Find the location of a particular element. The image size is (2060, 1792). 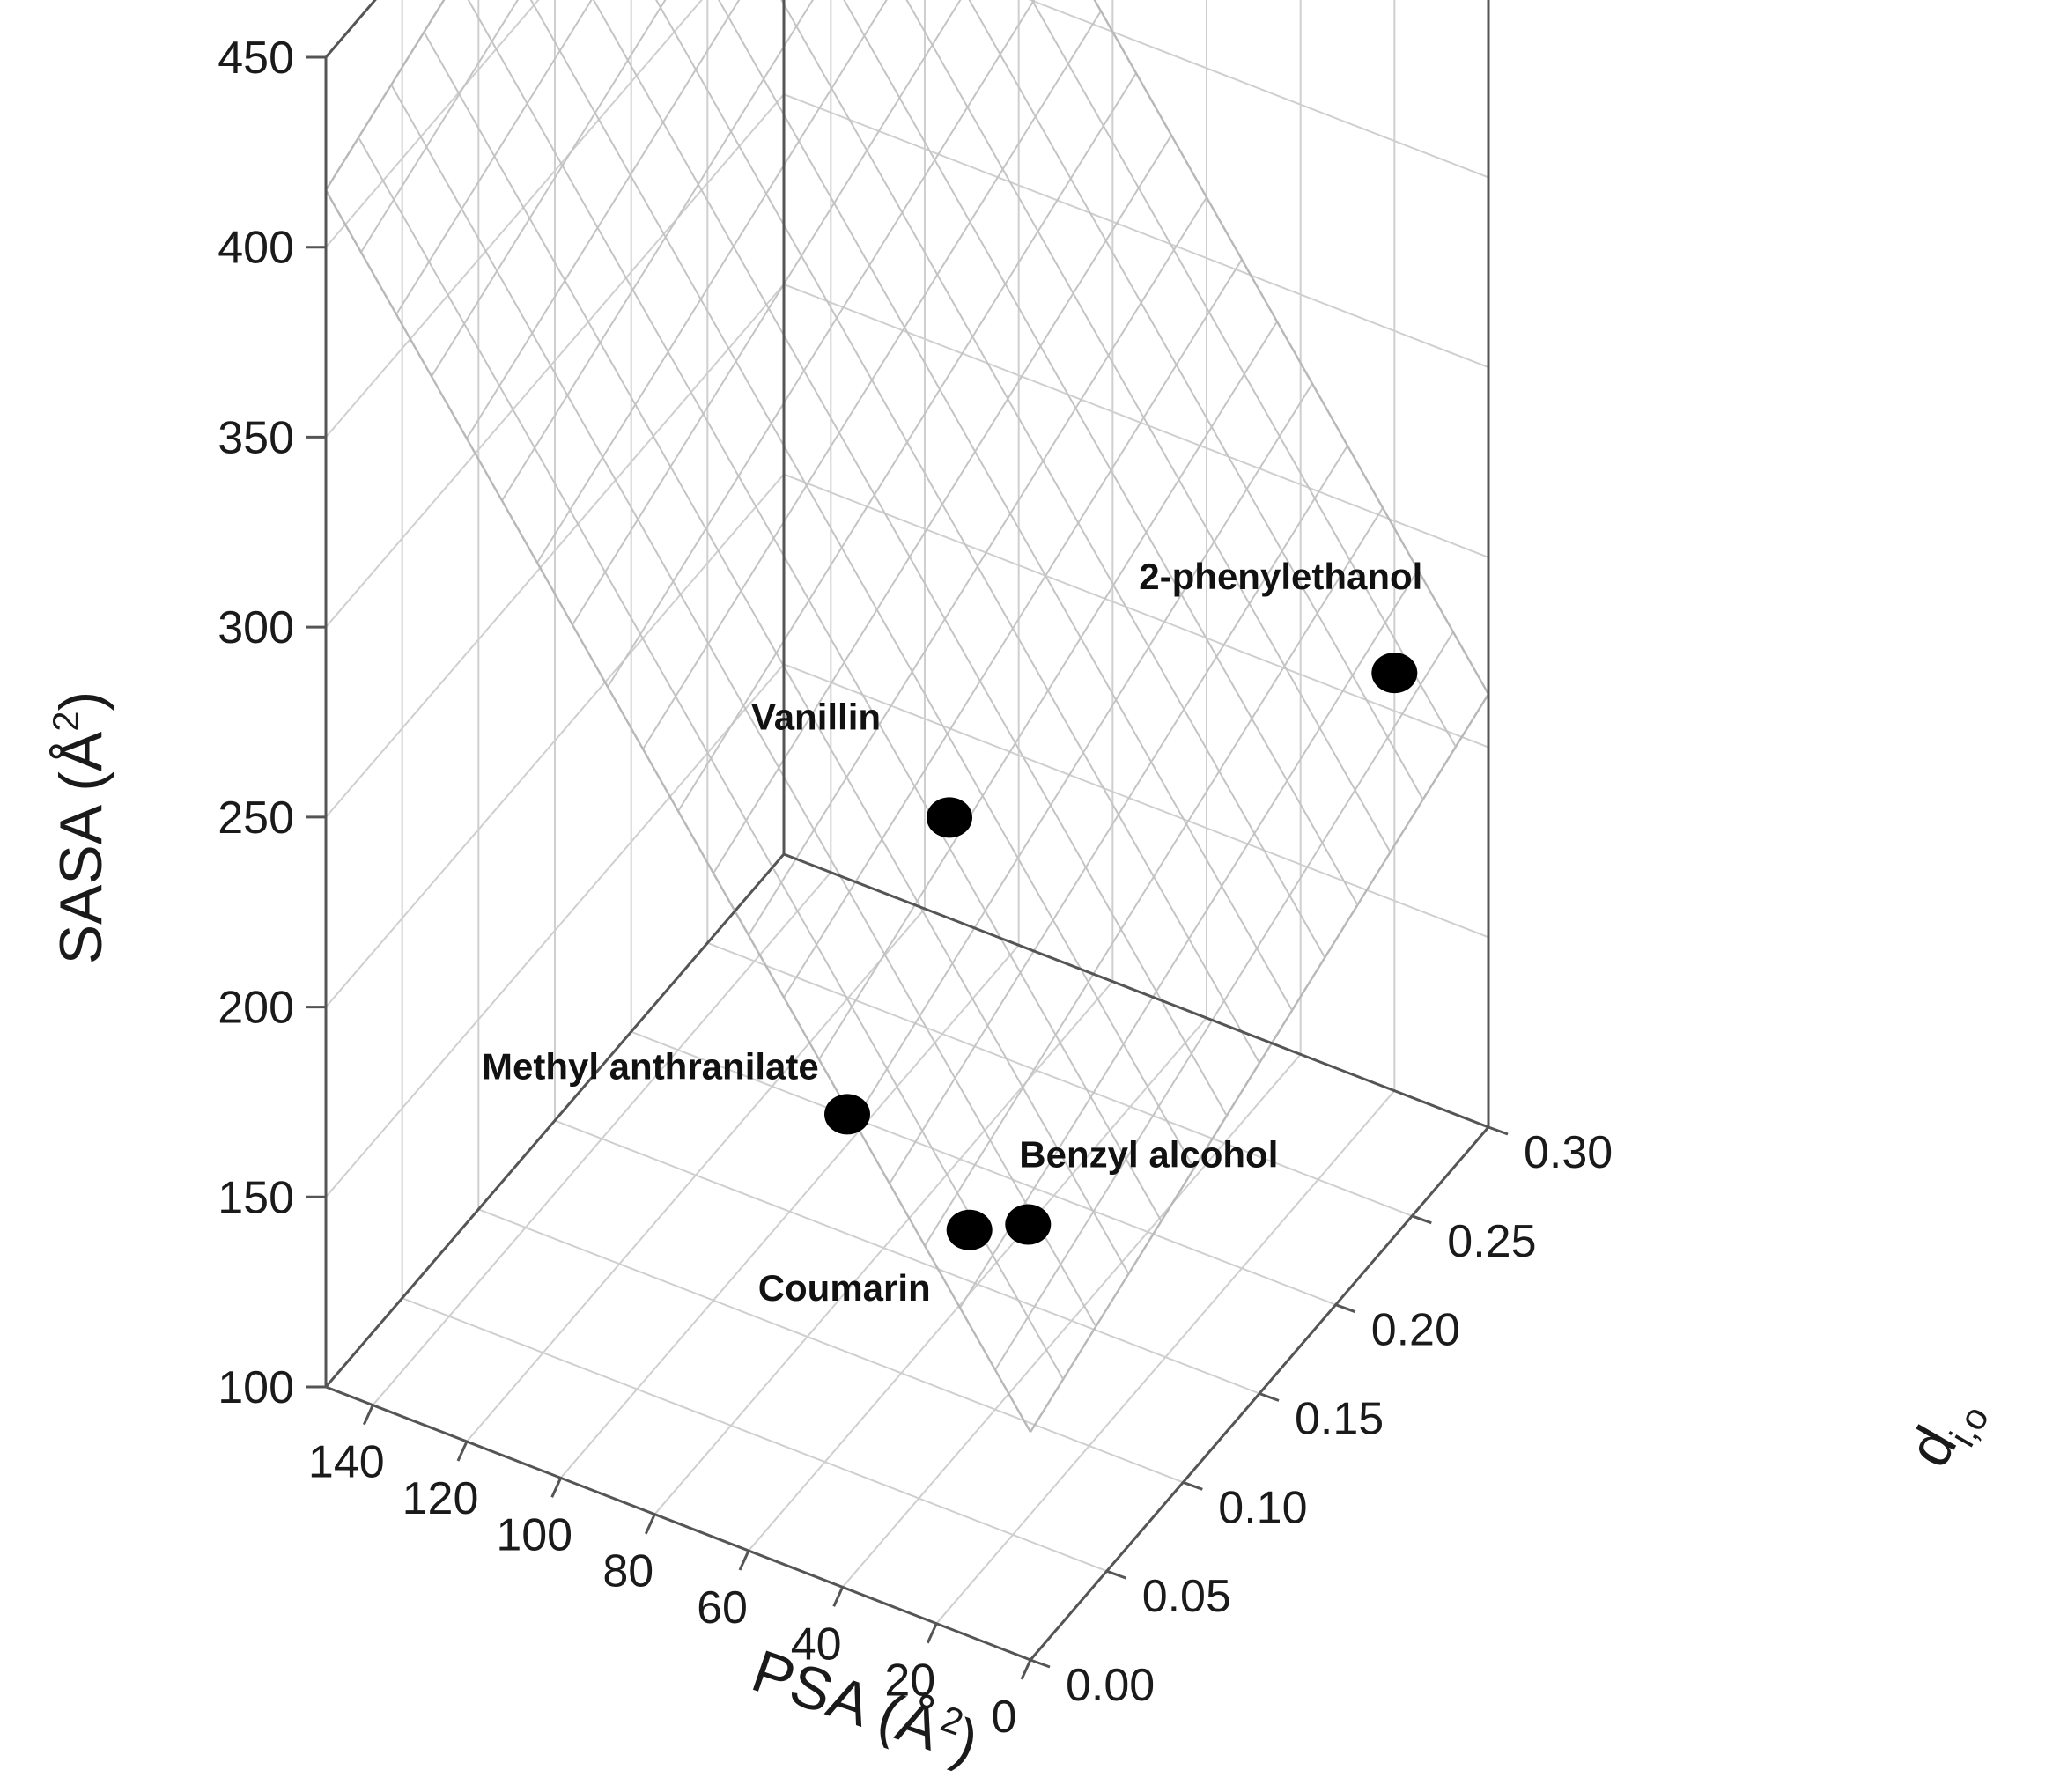

x-tick-label: 0 is located at coordinates (1004, 1717).